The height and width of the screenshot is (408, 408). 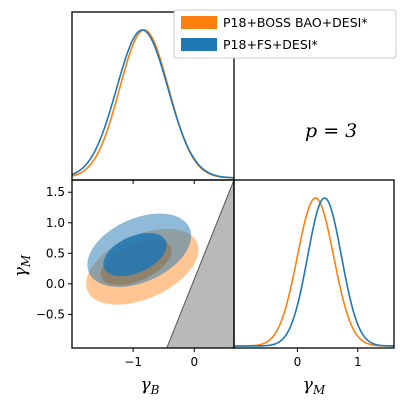 I want to click on excluded-region, so click(x=200, y=264).